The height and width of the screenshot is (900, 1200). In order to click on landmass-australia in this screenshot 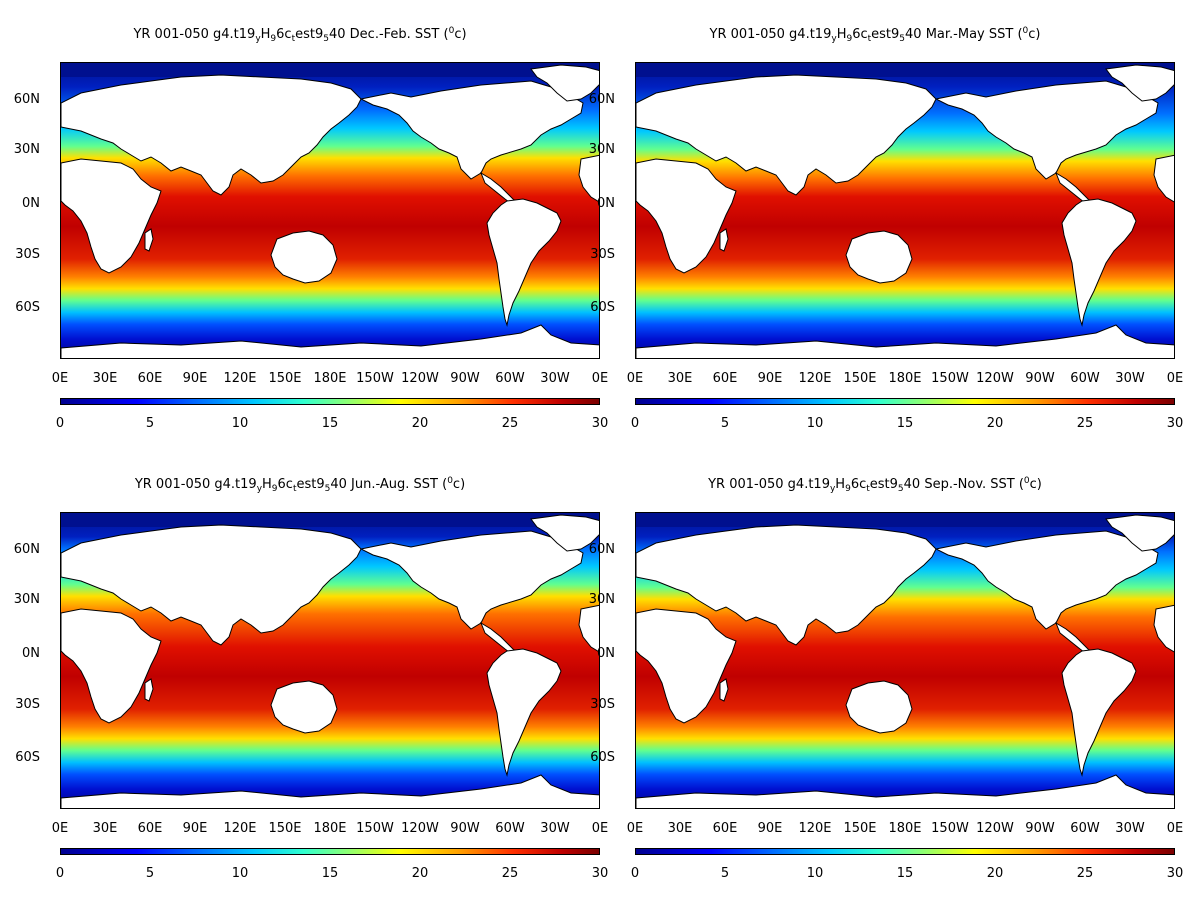, I will do `click(304, 257)`.